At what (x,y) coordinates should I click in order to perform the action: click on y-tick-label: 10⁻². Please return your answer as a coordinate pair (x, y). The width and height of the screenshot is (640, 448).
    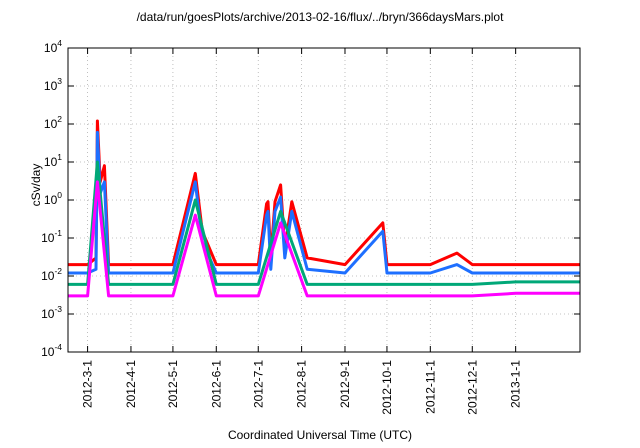
    Looking at the image, I should click on (51, 274).